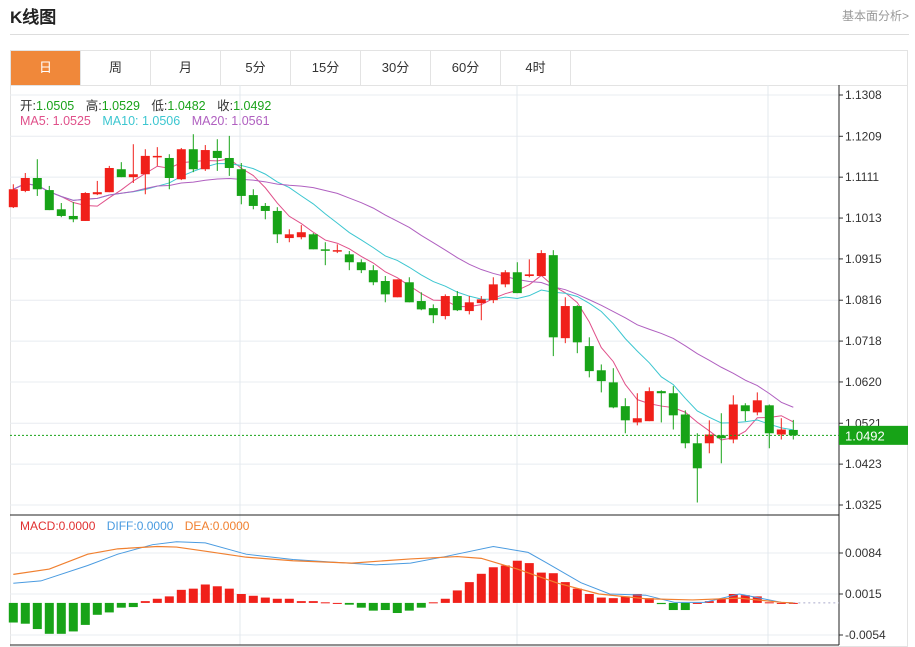  What do you see at coordinates (863, 382) in the screenshot?
I see `y-tick-label: 1.0620` at bounding box center [863, 382].